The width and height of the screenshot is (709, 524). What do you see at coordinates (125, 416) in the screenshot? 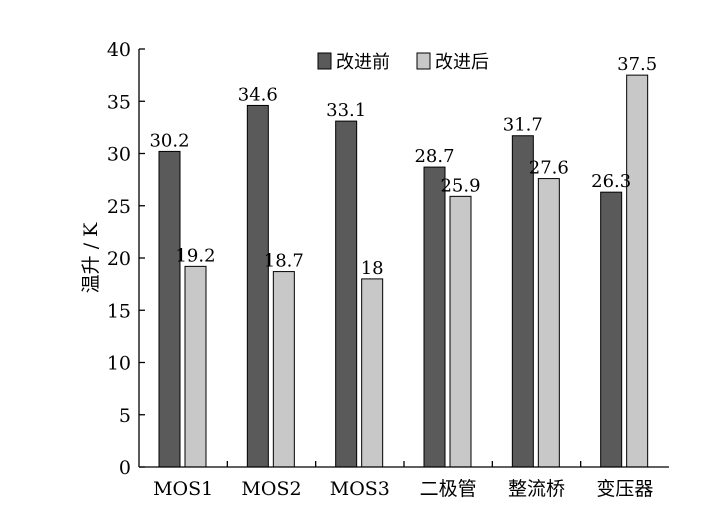
I see `y-tick-label-1: 5` at bounding box center [125, 416].